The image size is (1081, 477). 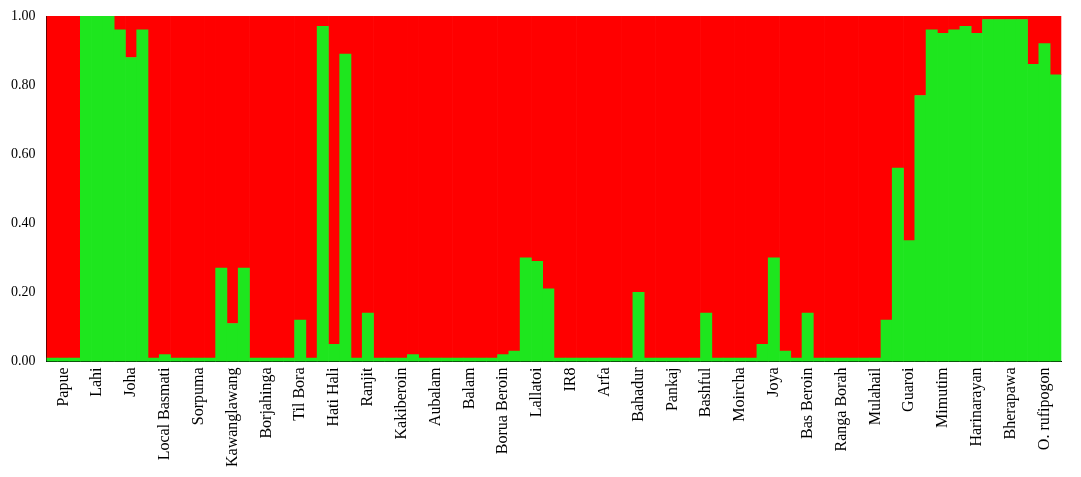 What do you see at coordinates (23, 222) in the screenshot?
I see `y-tick-label: 0.40` at bounding box center [23, 222].